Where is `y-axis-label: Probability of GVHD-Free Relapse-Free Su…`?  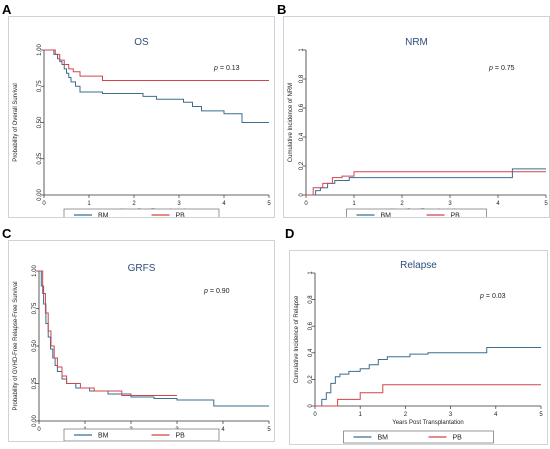
y-axis-label: Probability of GVHD-Free Relapse-Free Su… is located at coordinates (16, 345).